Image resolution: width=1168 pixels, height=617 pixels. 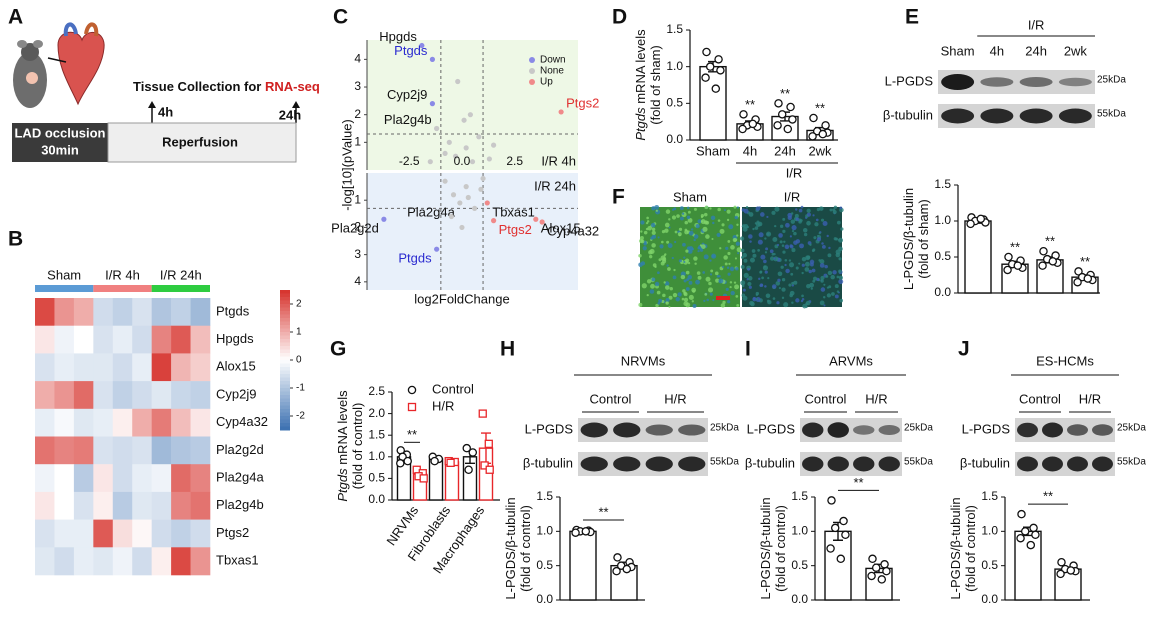 What do you see at coordinates (553, 60) in the screenshot?
I see `legend-label: Down` at bounding box center [553, 60].